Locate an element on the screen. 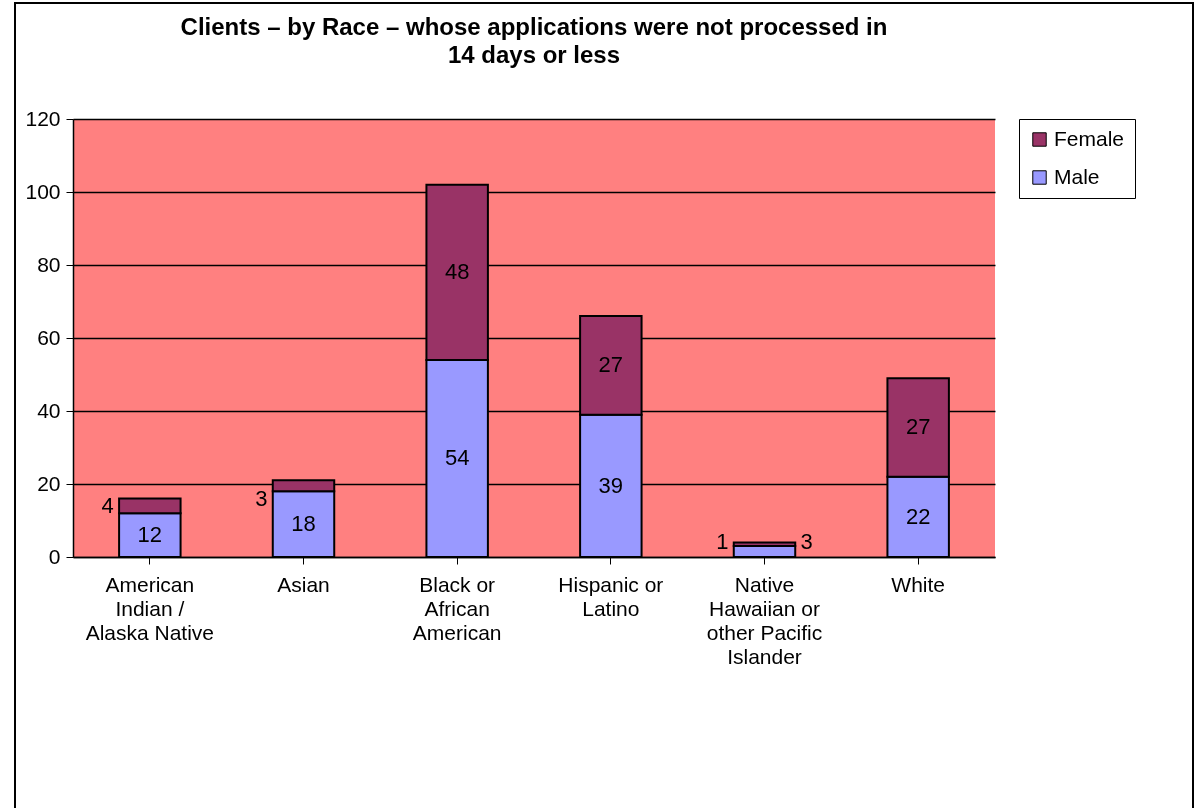 This screenshot has width=1200, height=808. data-label: 12 is located at coordinates (150, 535).